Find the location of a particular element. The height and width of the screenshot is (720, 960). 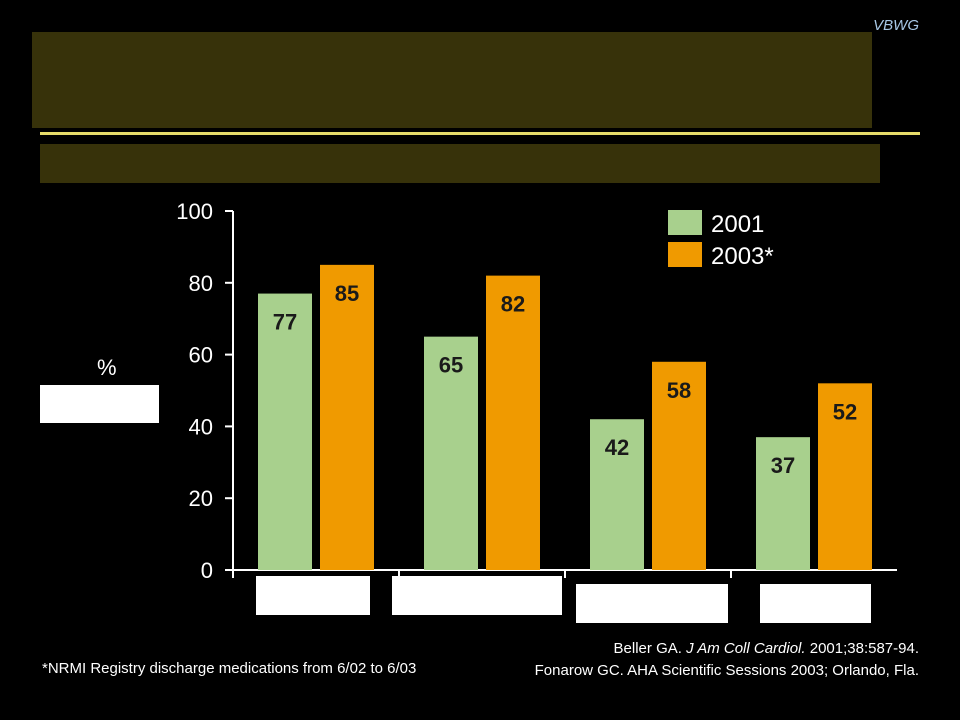

y-tick-label: 20 is located at coordinates (201, 498).